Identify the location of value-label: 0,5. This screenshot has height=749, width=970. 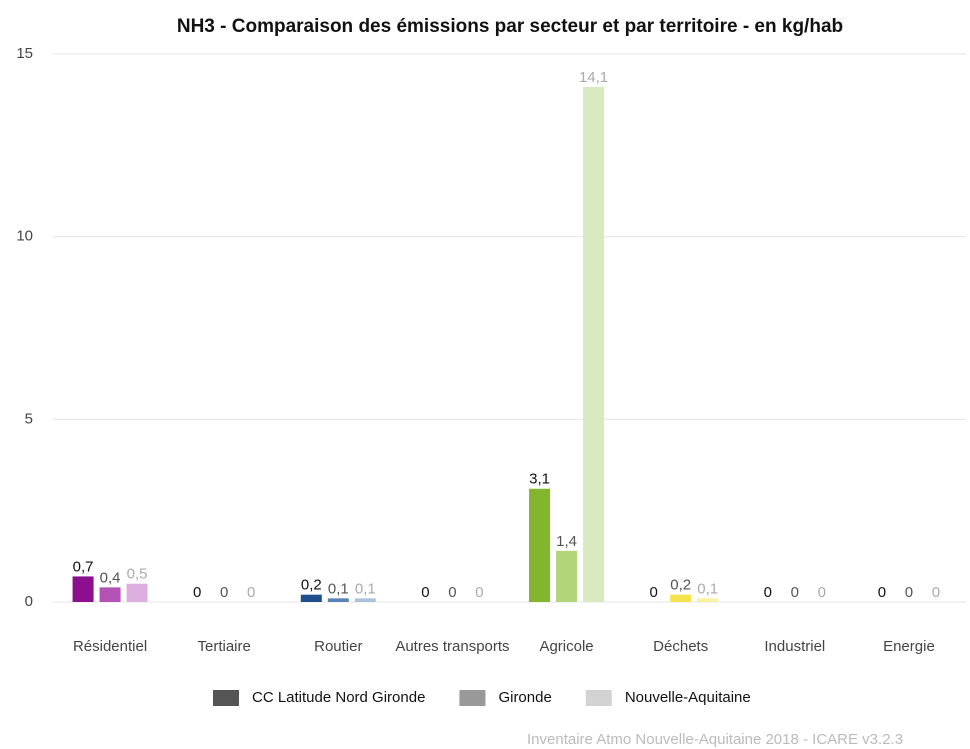
(137, 574).